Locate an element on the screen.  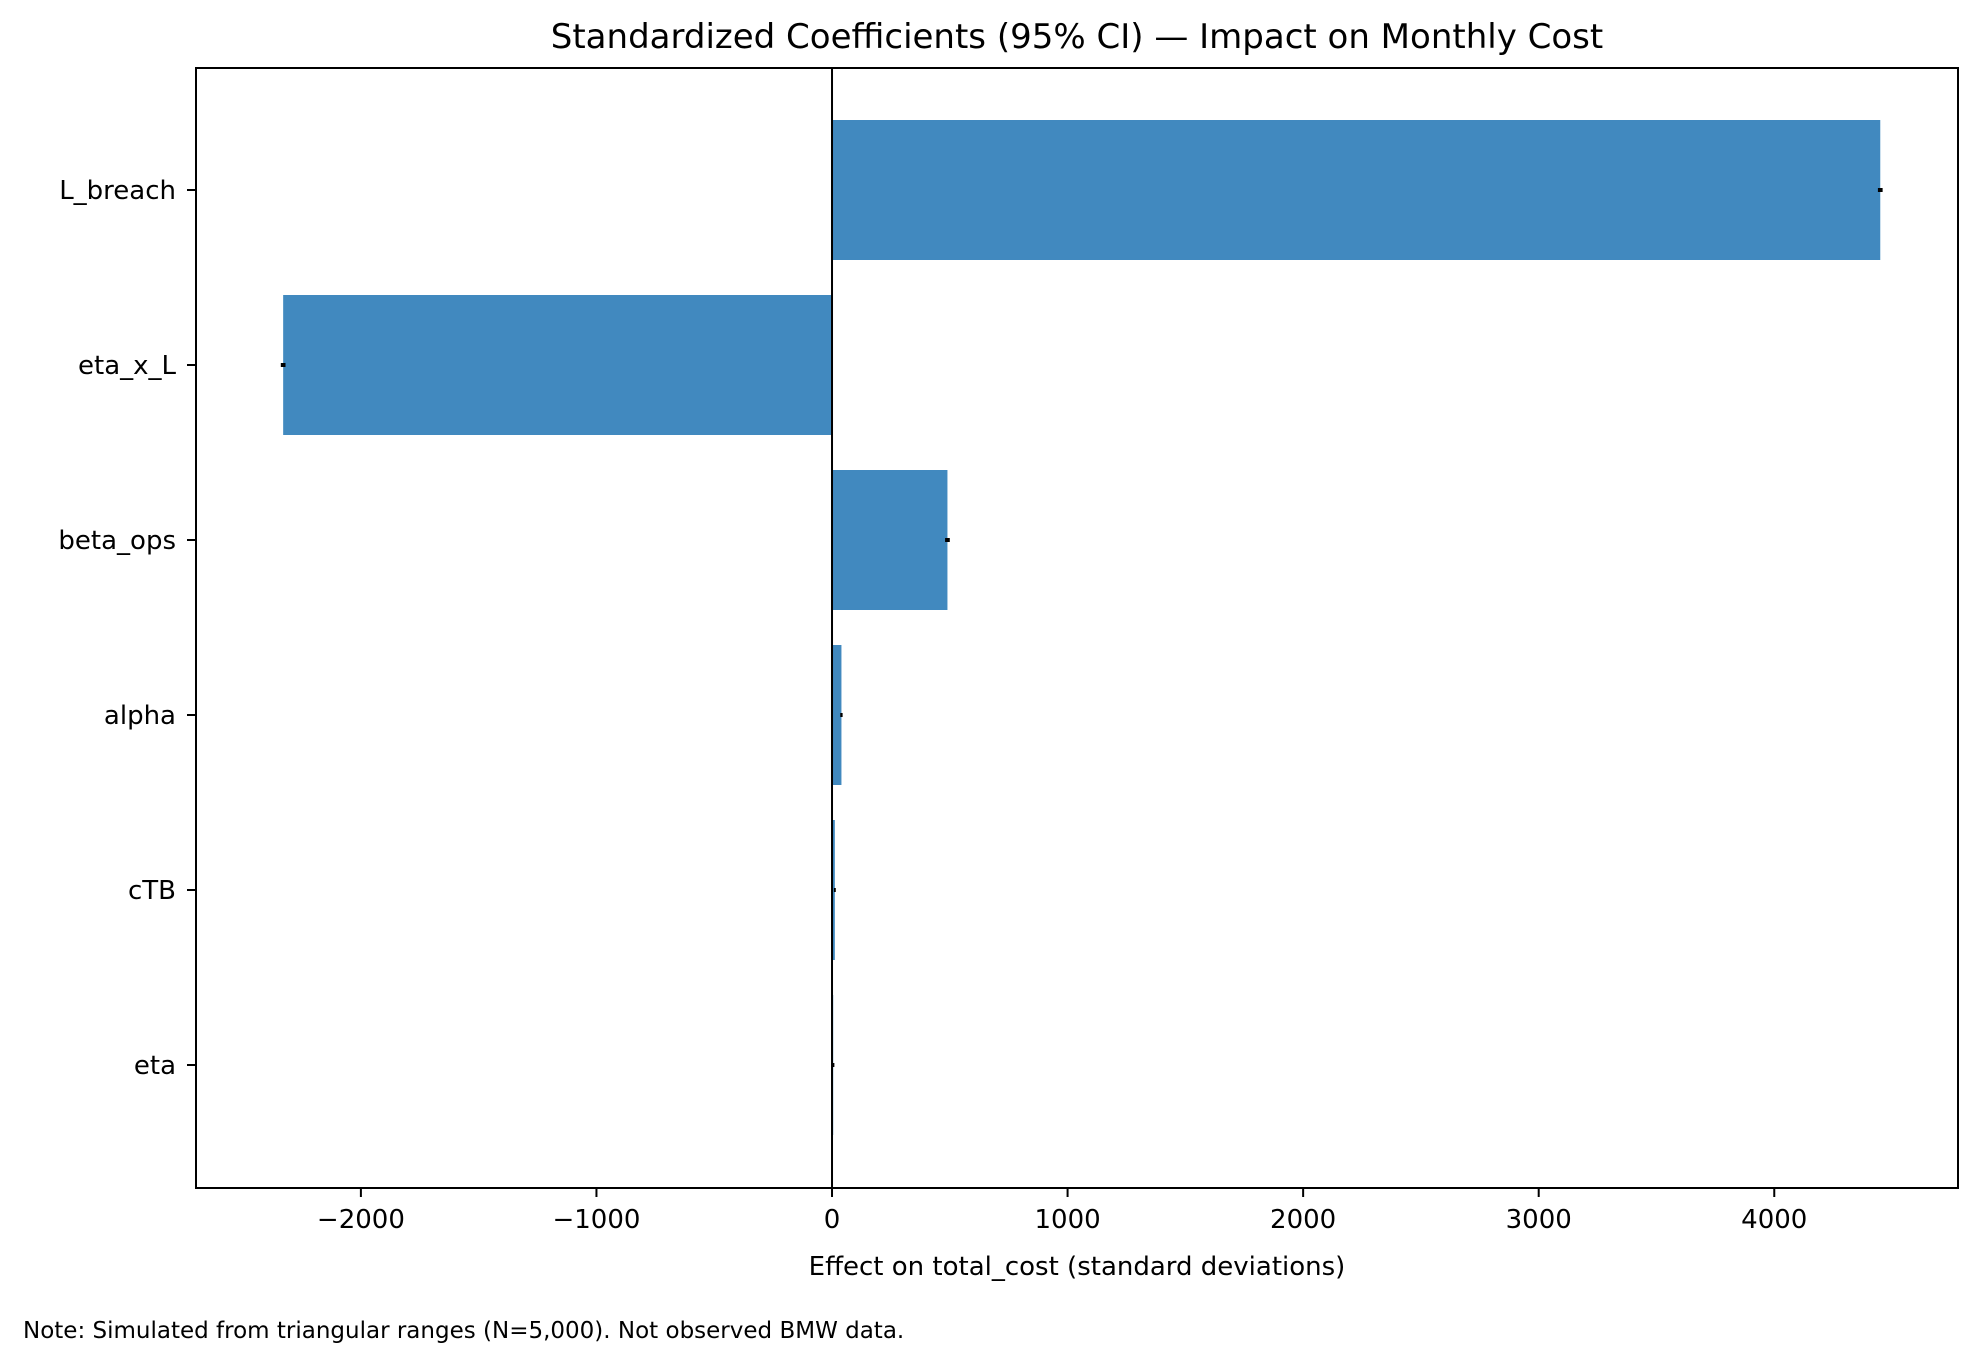
y-tick-label: alpha is located at coordinates (140, 716).